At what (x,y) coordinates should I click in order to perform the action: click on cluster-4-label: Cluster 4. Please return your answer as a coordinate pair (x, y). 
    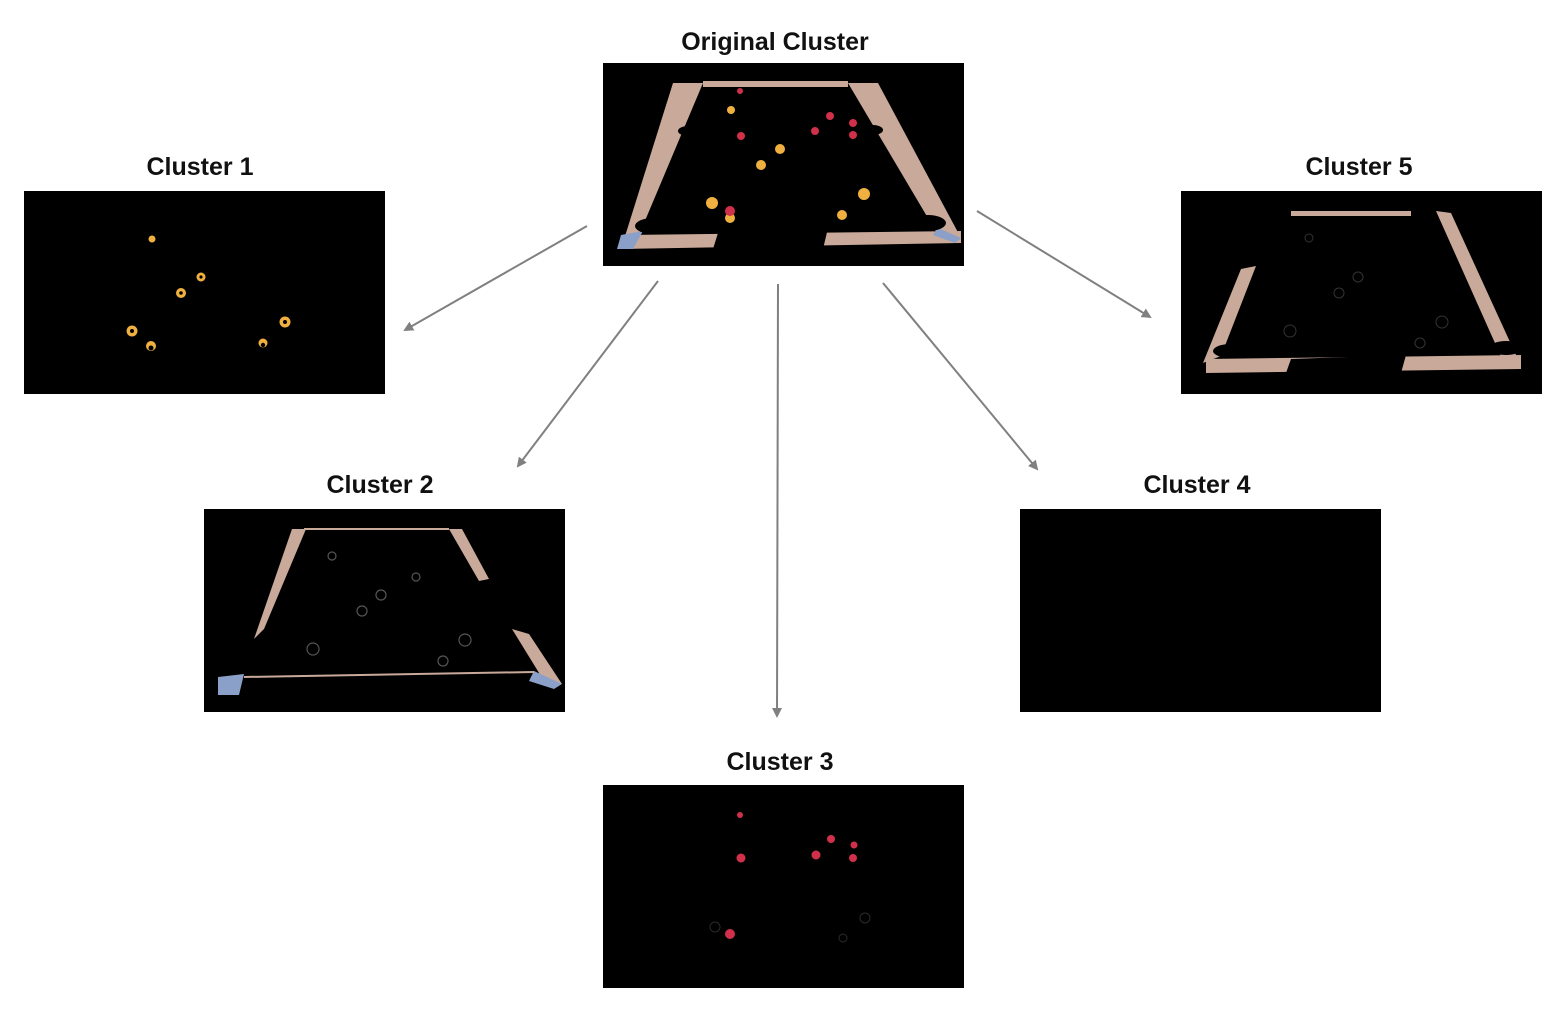
    Looking at the image, I should click on (1197, 485).